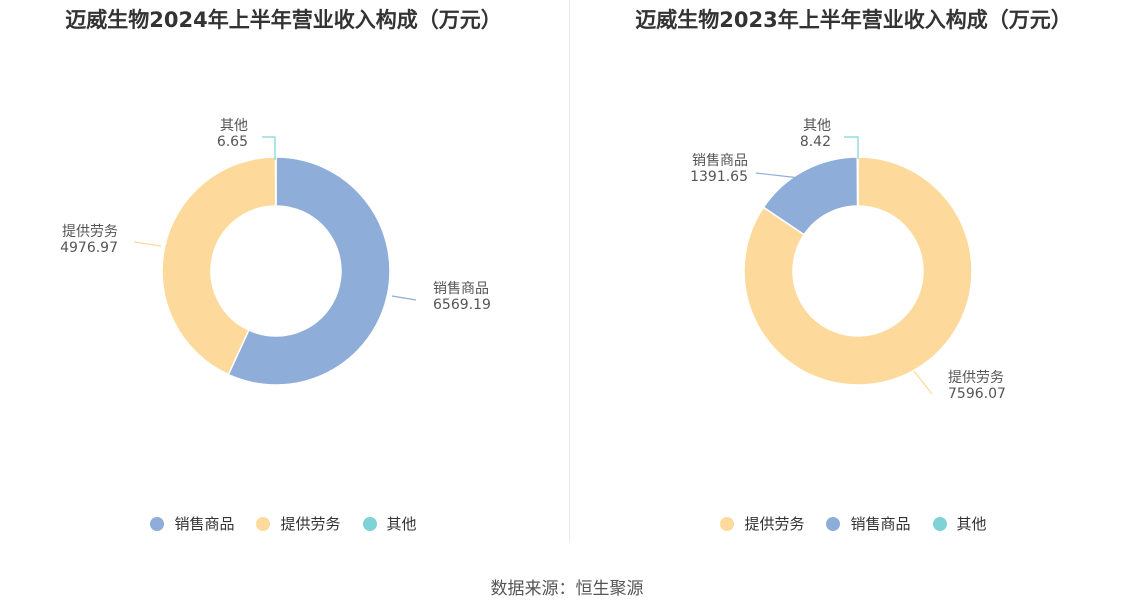 The image size is (1134, 612). I want to click on slice-label-value: 4976.97, so click(89, 248).